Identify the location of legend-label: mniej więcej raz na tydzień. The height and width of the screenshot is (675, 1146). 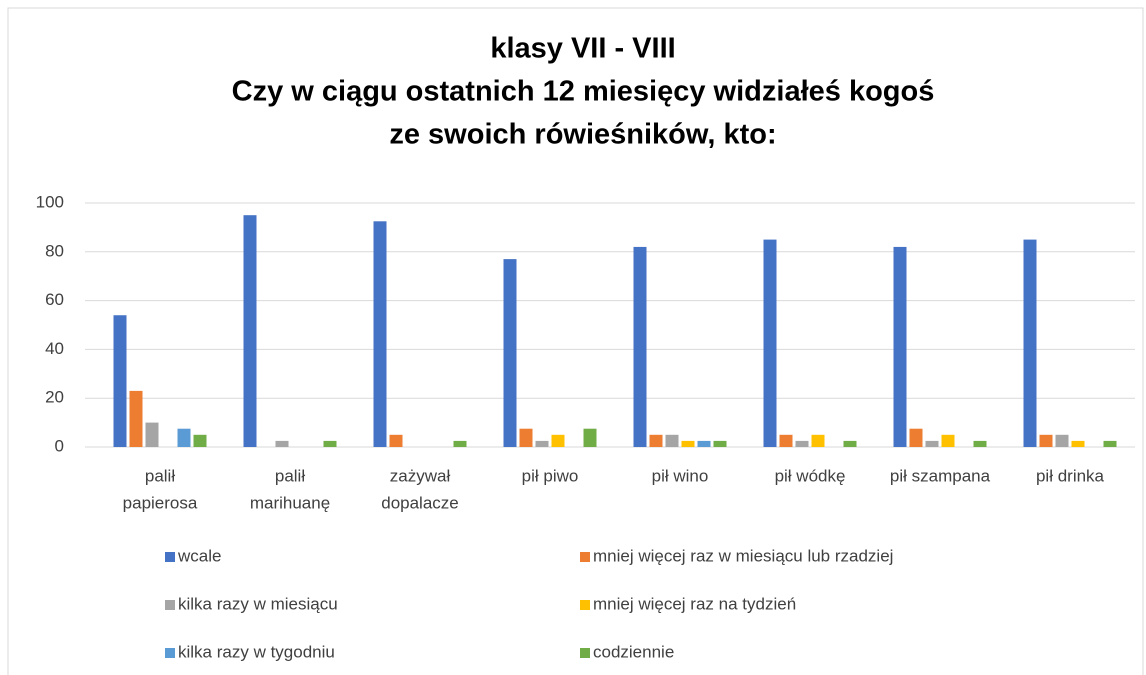
(694, 603).